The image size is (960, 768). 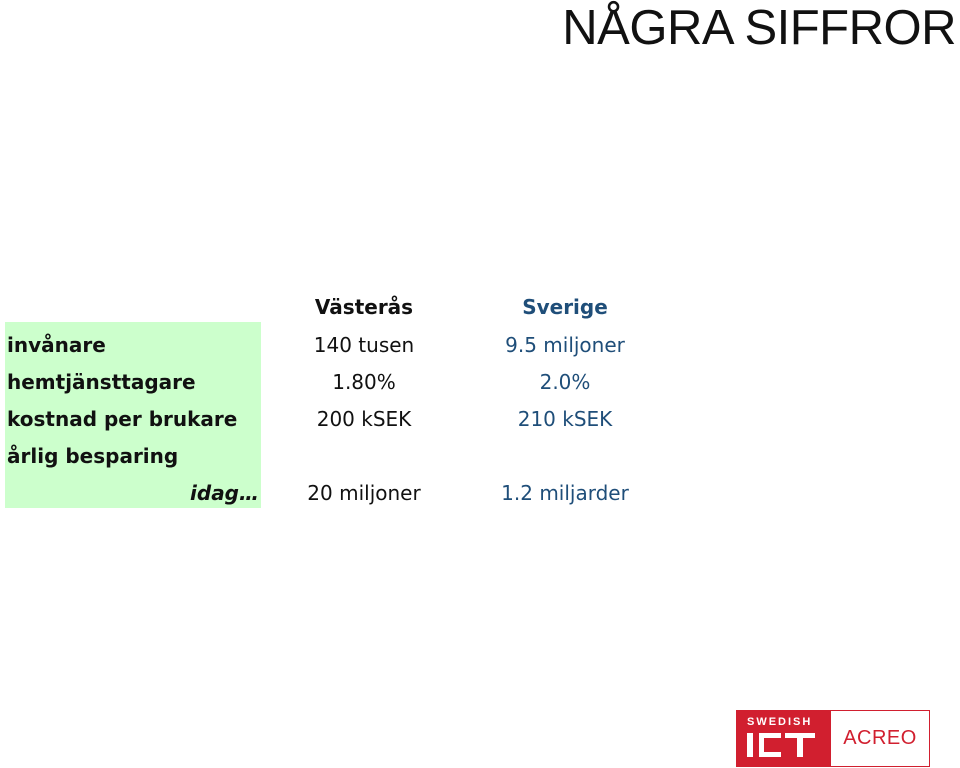 I want to click on slide-title: NÅGRA SIFFROR, so click(x=759, y=28).